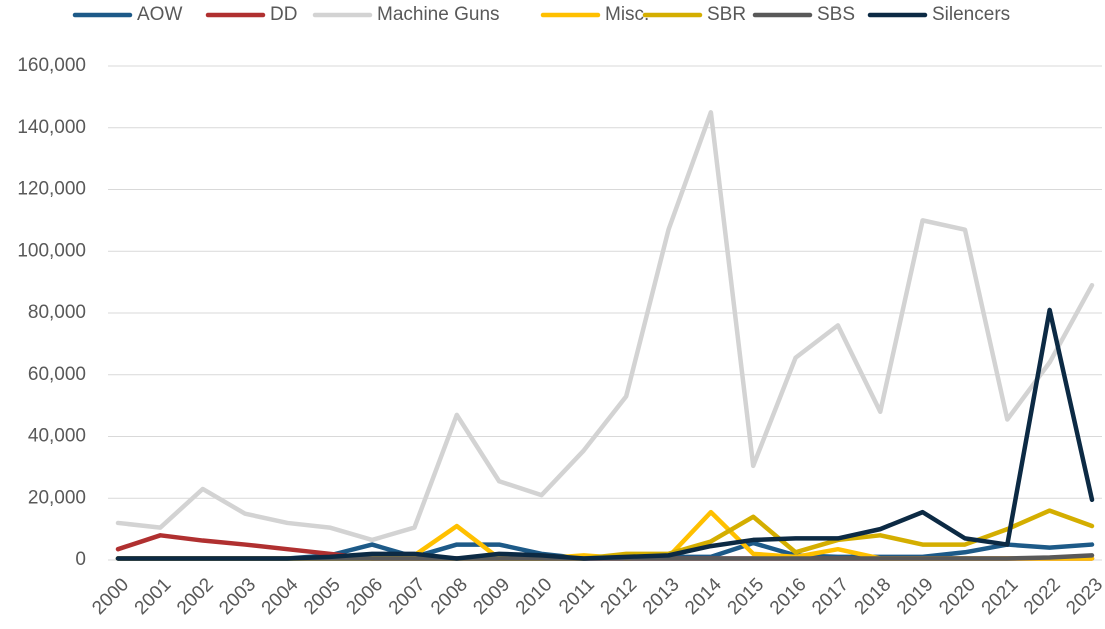 The image size is (1105, 629). I want to click on x-tick-label: 2011, so click(577, 596).